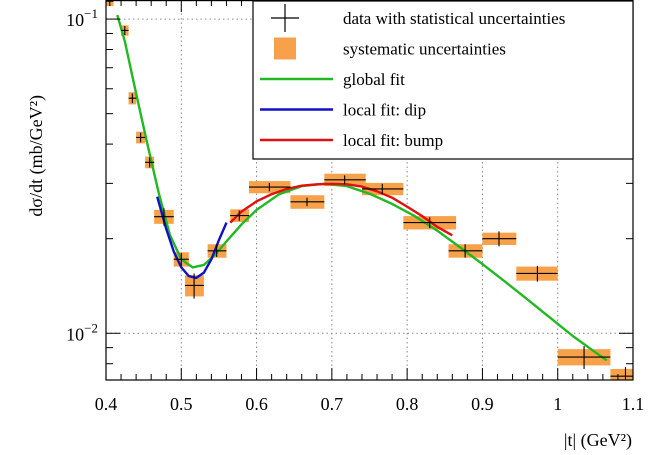 Image resolution: width=670 pixels, height=455 pixels. What do you see at coordinates (557, 404) in the screenshot?
I see `x-tick-label: 1` at bounding box center [557, 404].